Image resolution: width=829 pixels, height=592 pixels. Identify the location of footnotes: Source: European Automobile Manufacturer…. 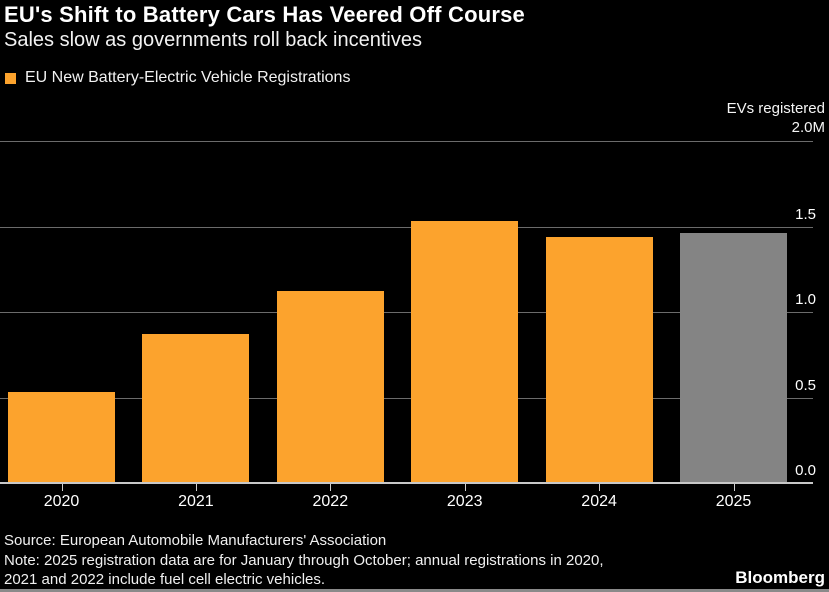
(304, 560).